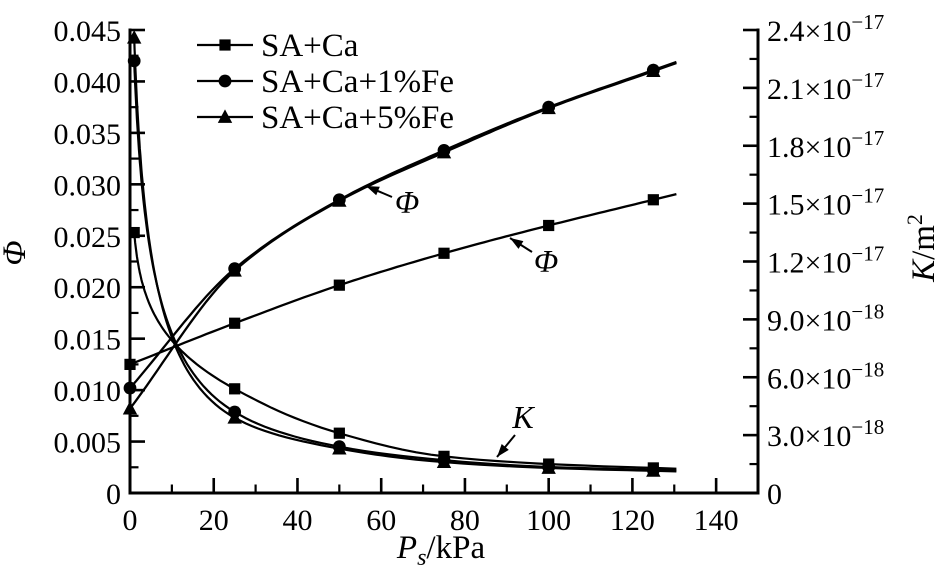 This screenshot has height=572, width=949. Describe the element at coordinates (381, 520) in the screenshot. I see `x-axis-tick-label: 60` at that location.